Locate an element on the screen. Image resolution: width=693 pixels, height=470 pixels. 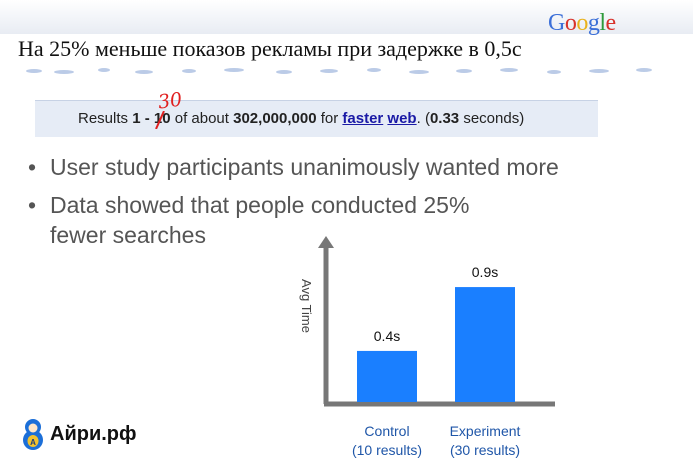
query-link-web: web is located at coordinates (402, 118).